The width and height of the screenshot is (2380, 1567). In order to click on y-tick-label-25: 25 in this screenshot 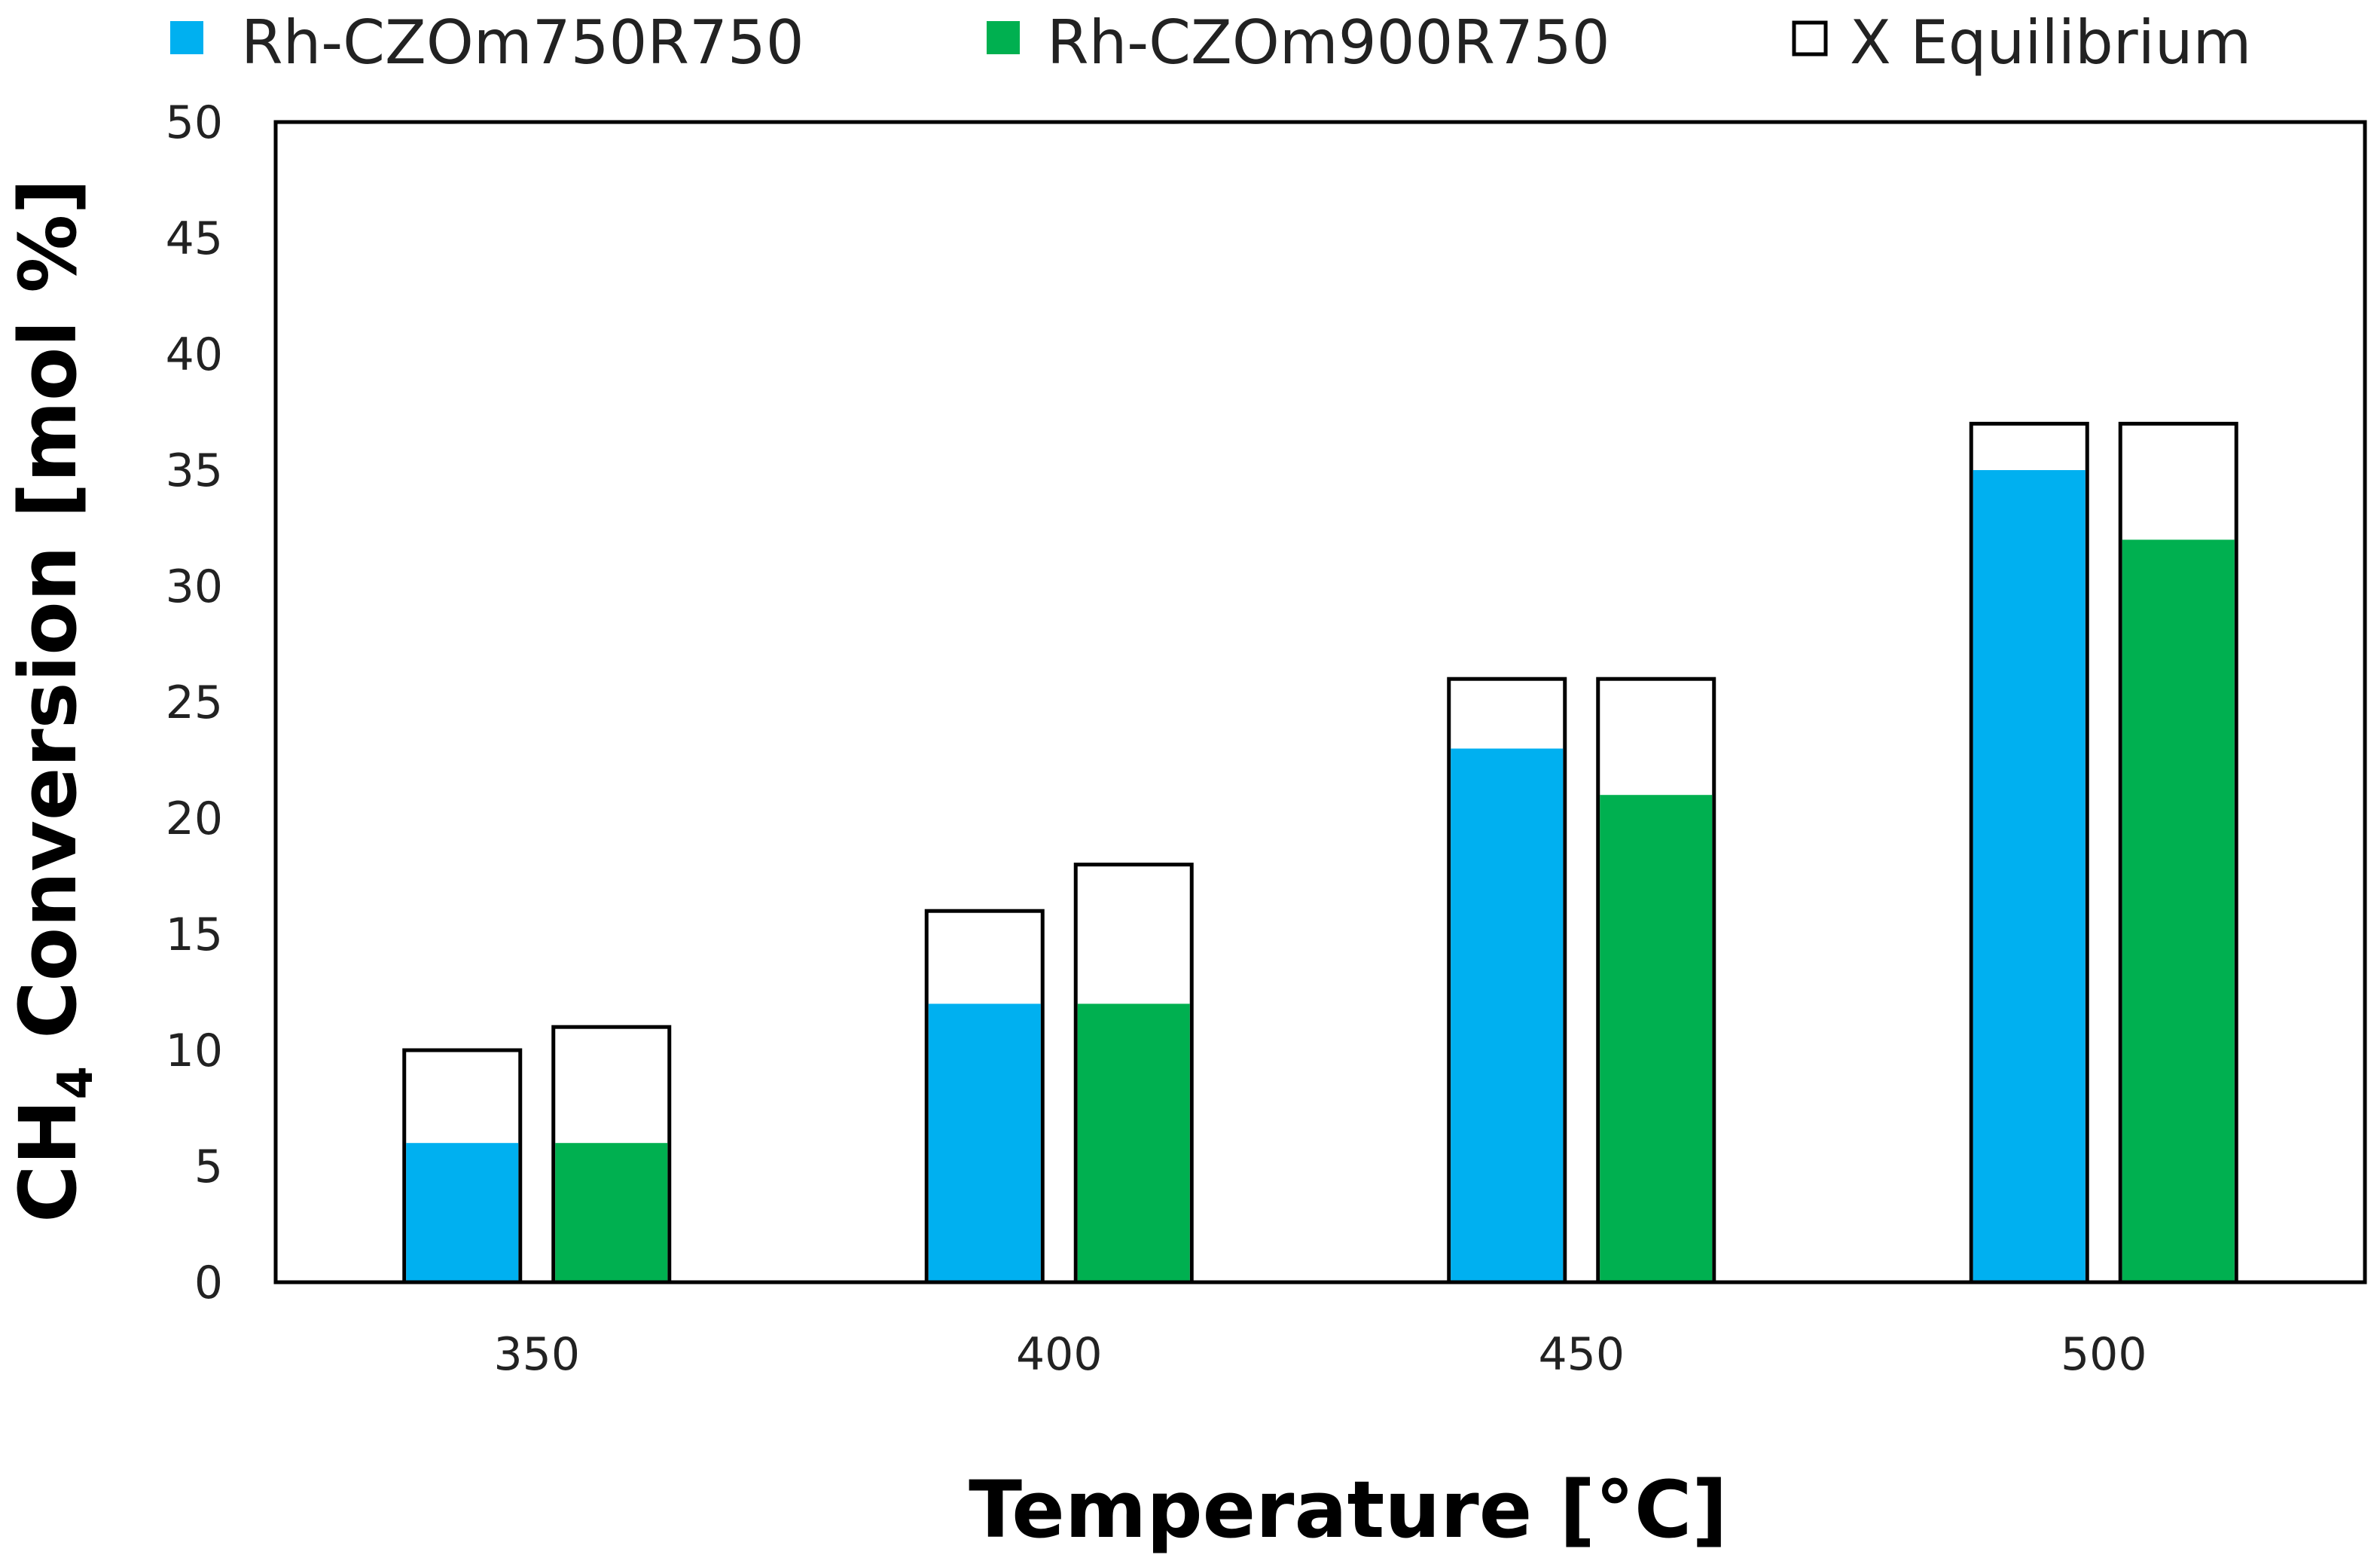, I will do `click(194, 703)`.